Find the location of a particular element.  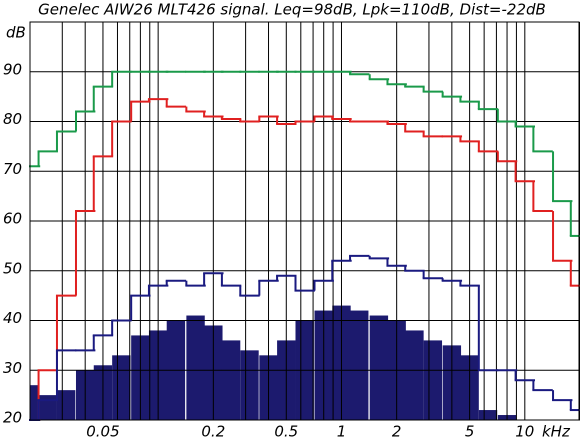

x-axis-label: kHz is located at coordinates (556, 431).